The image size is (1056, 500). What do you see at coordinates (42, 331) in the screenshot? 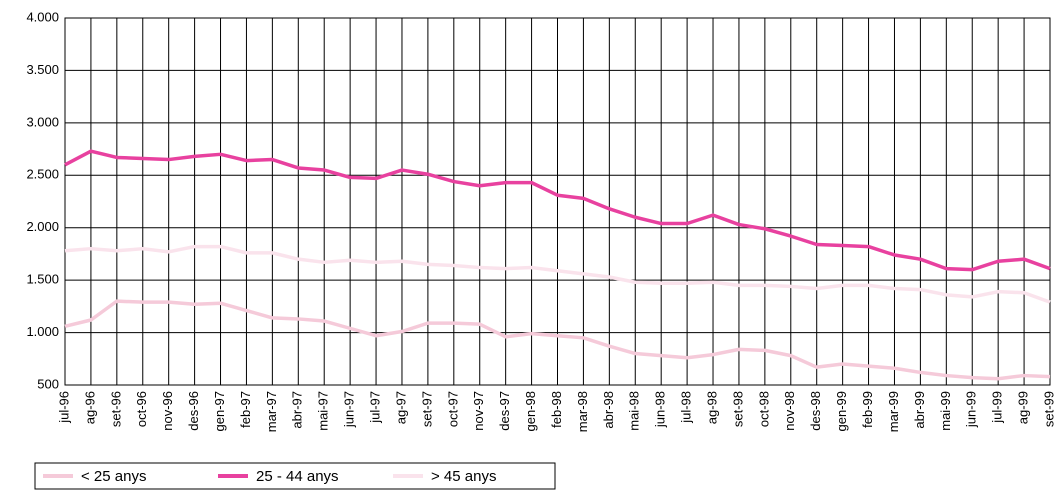
I see `y-tick-label: 1.000` at bounding box center [42, 331].